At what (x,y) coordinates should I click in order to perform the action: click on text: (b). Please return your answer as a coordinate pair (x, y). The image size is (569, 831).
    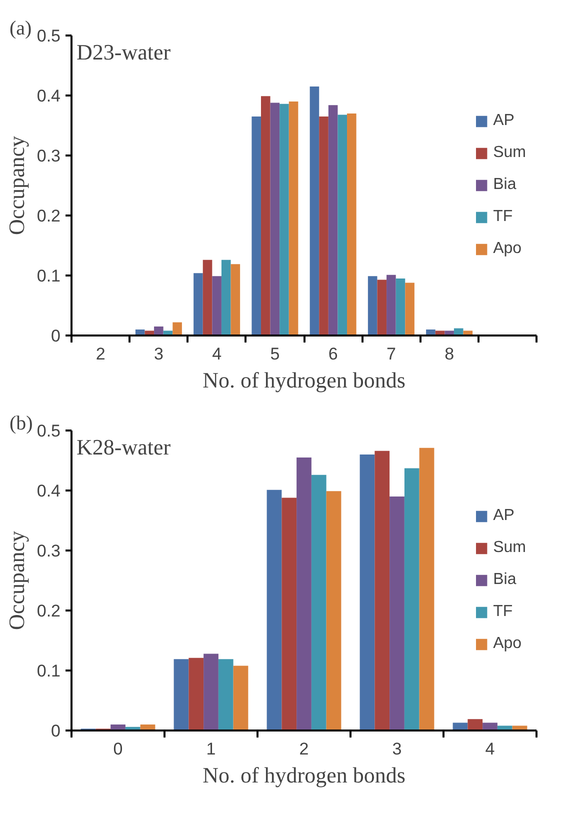
    Looking at the image, I should click on (21, 423).